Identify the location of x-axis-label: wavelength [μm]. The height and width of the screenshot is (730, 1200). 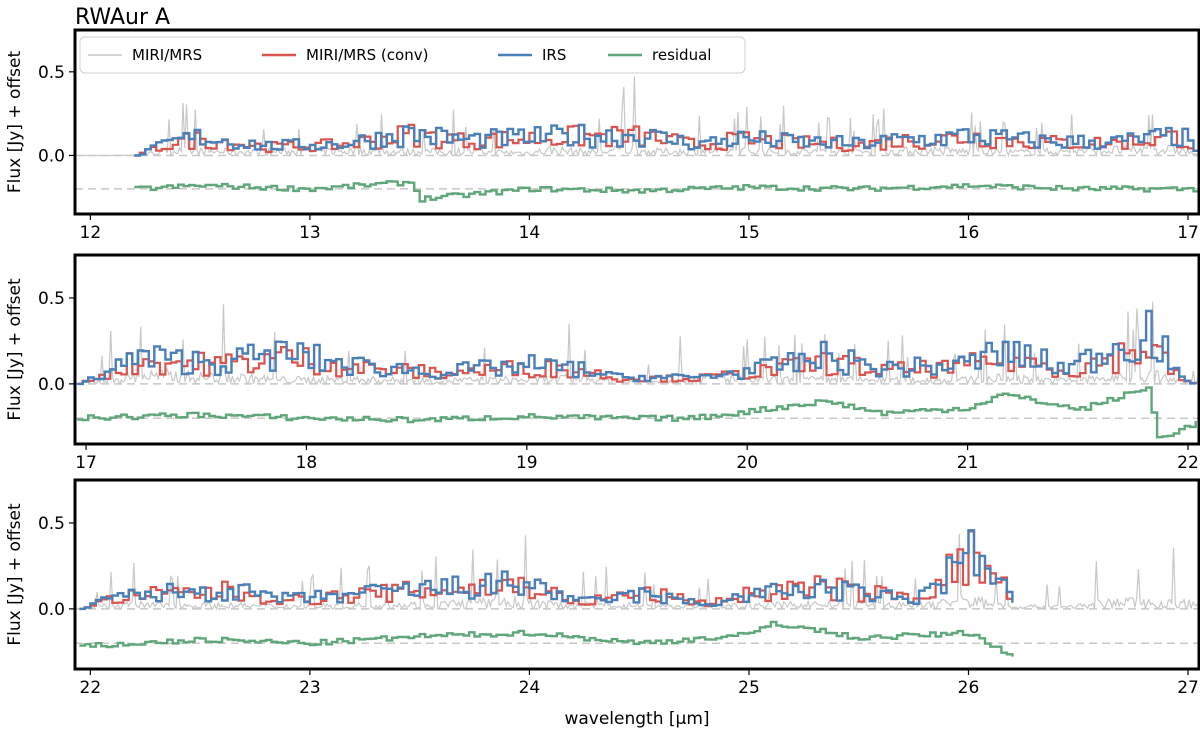
(636, 719).